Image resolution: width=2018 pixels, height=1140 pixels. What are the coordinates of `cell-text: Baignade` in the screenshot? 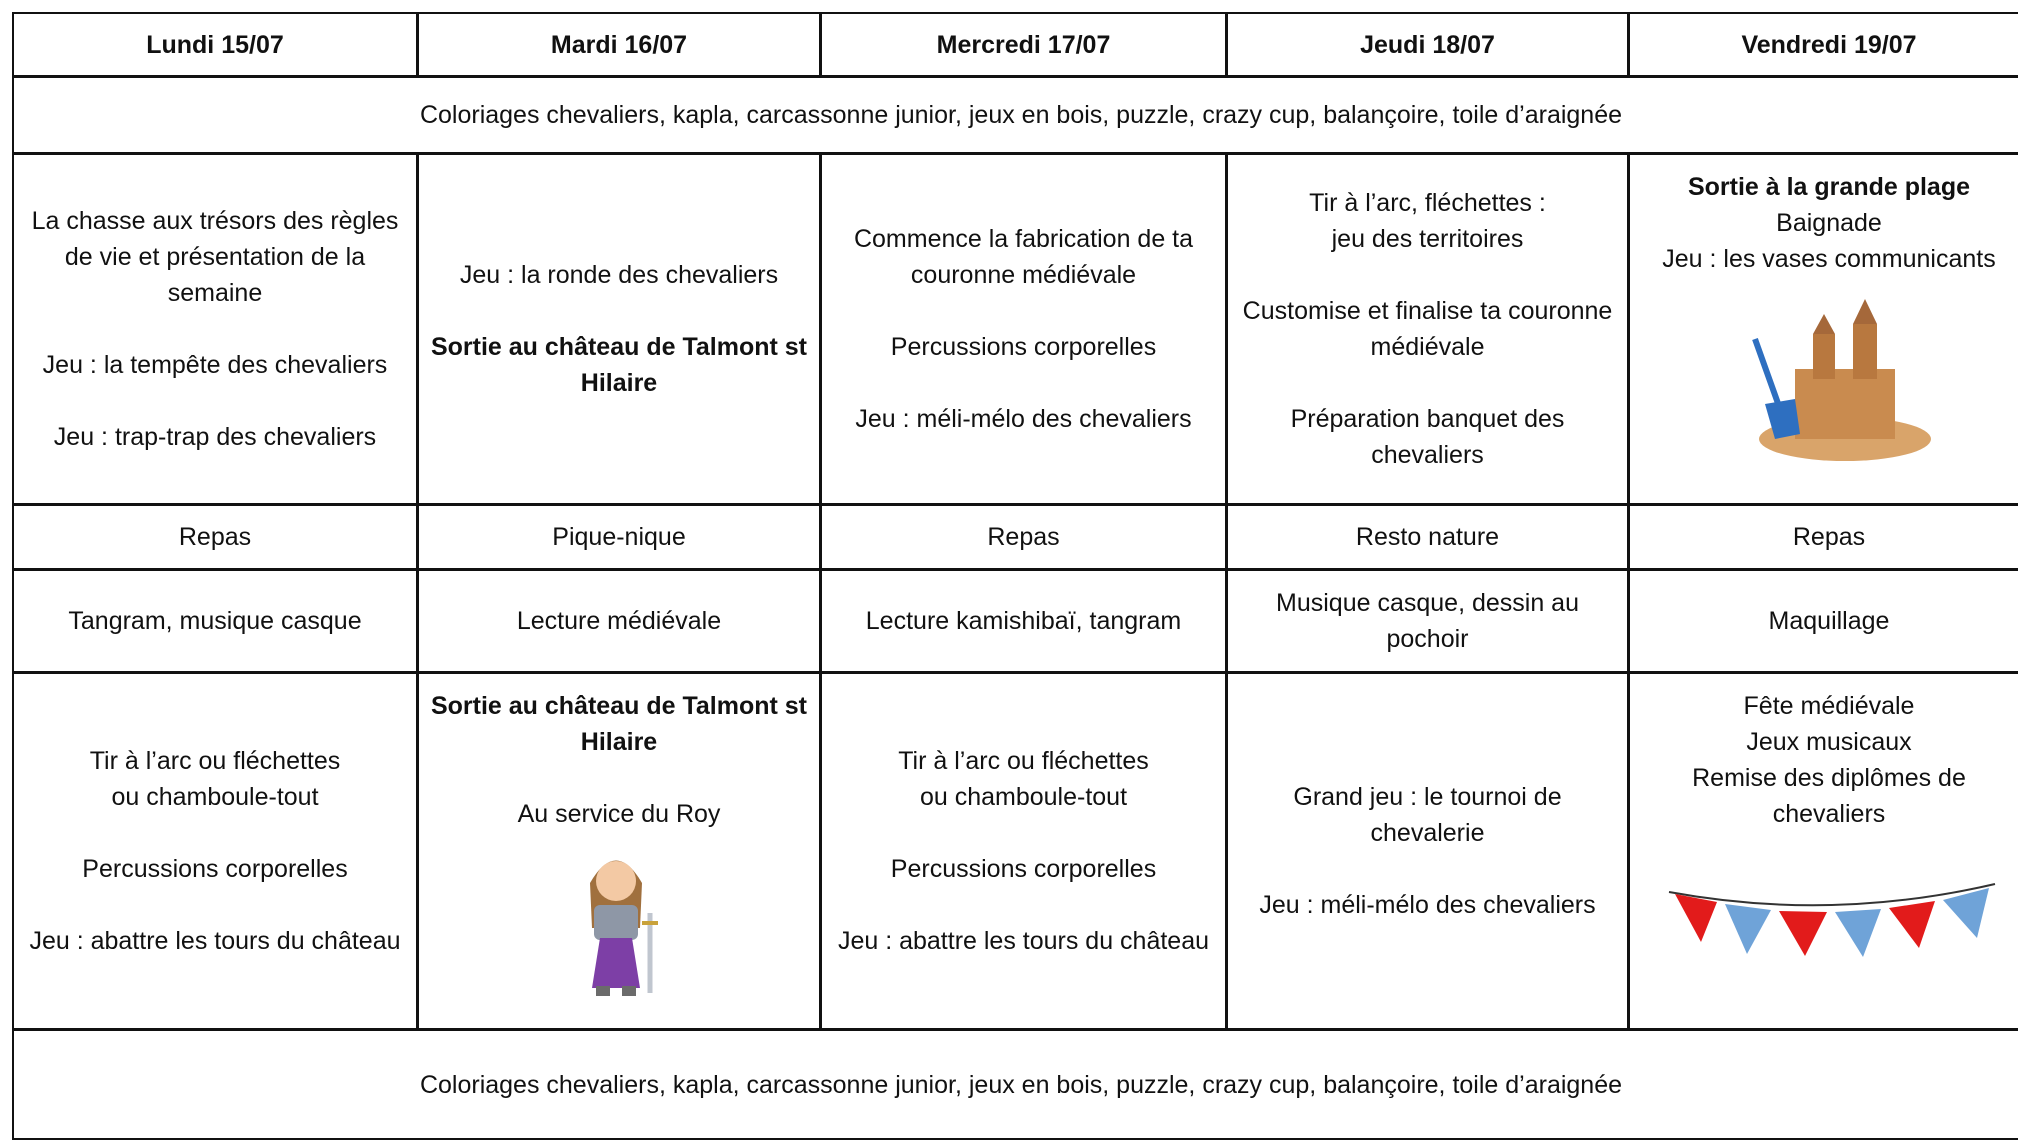 It's located at (1829, 223).